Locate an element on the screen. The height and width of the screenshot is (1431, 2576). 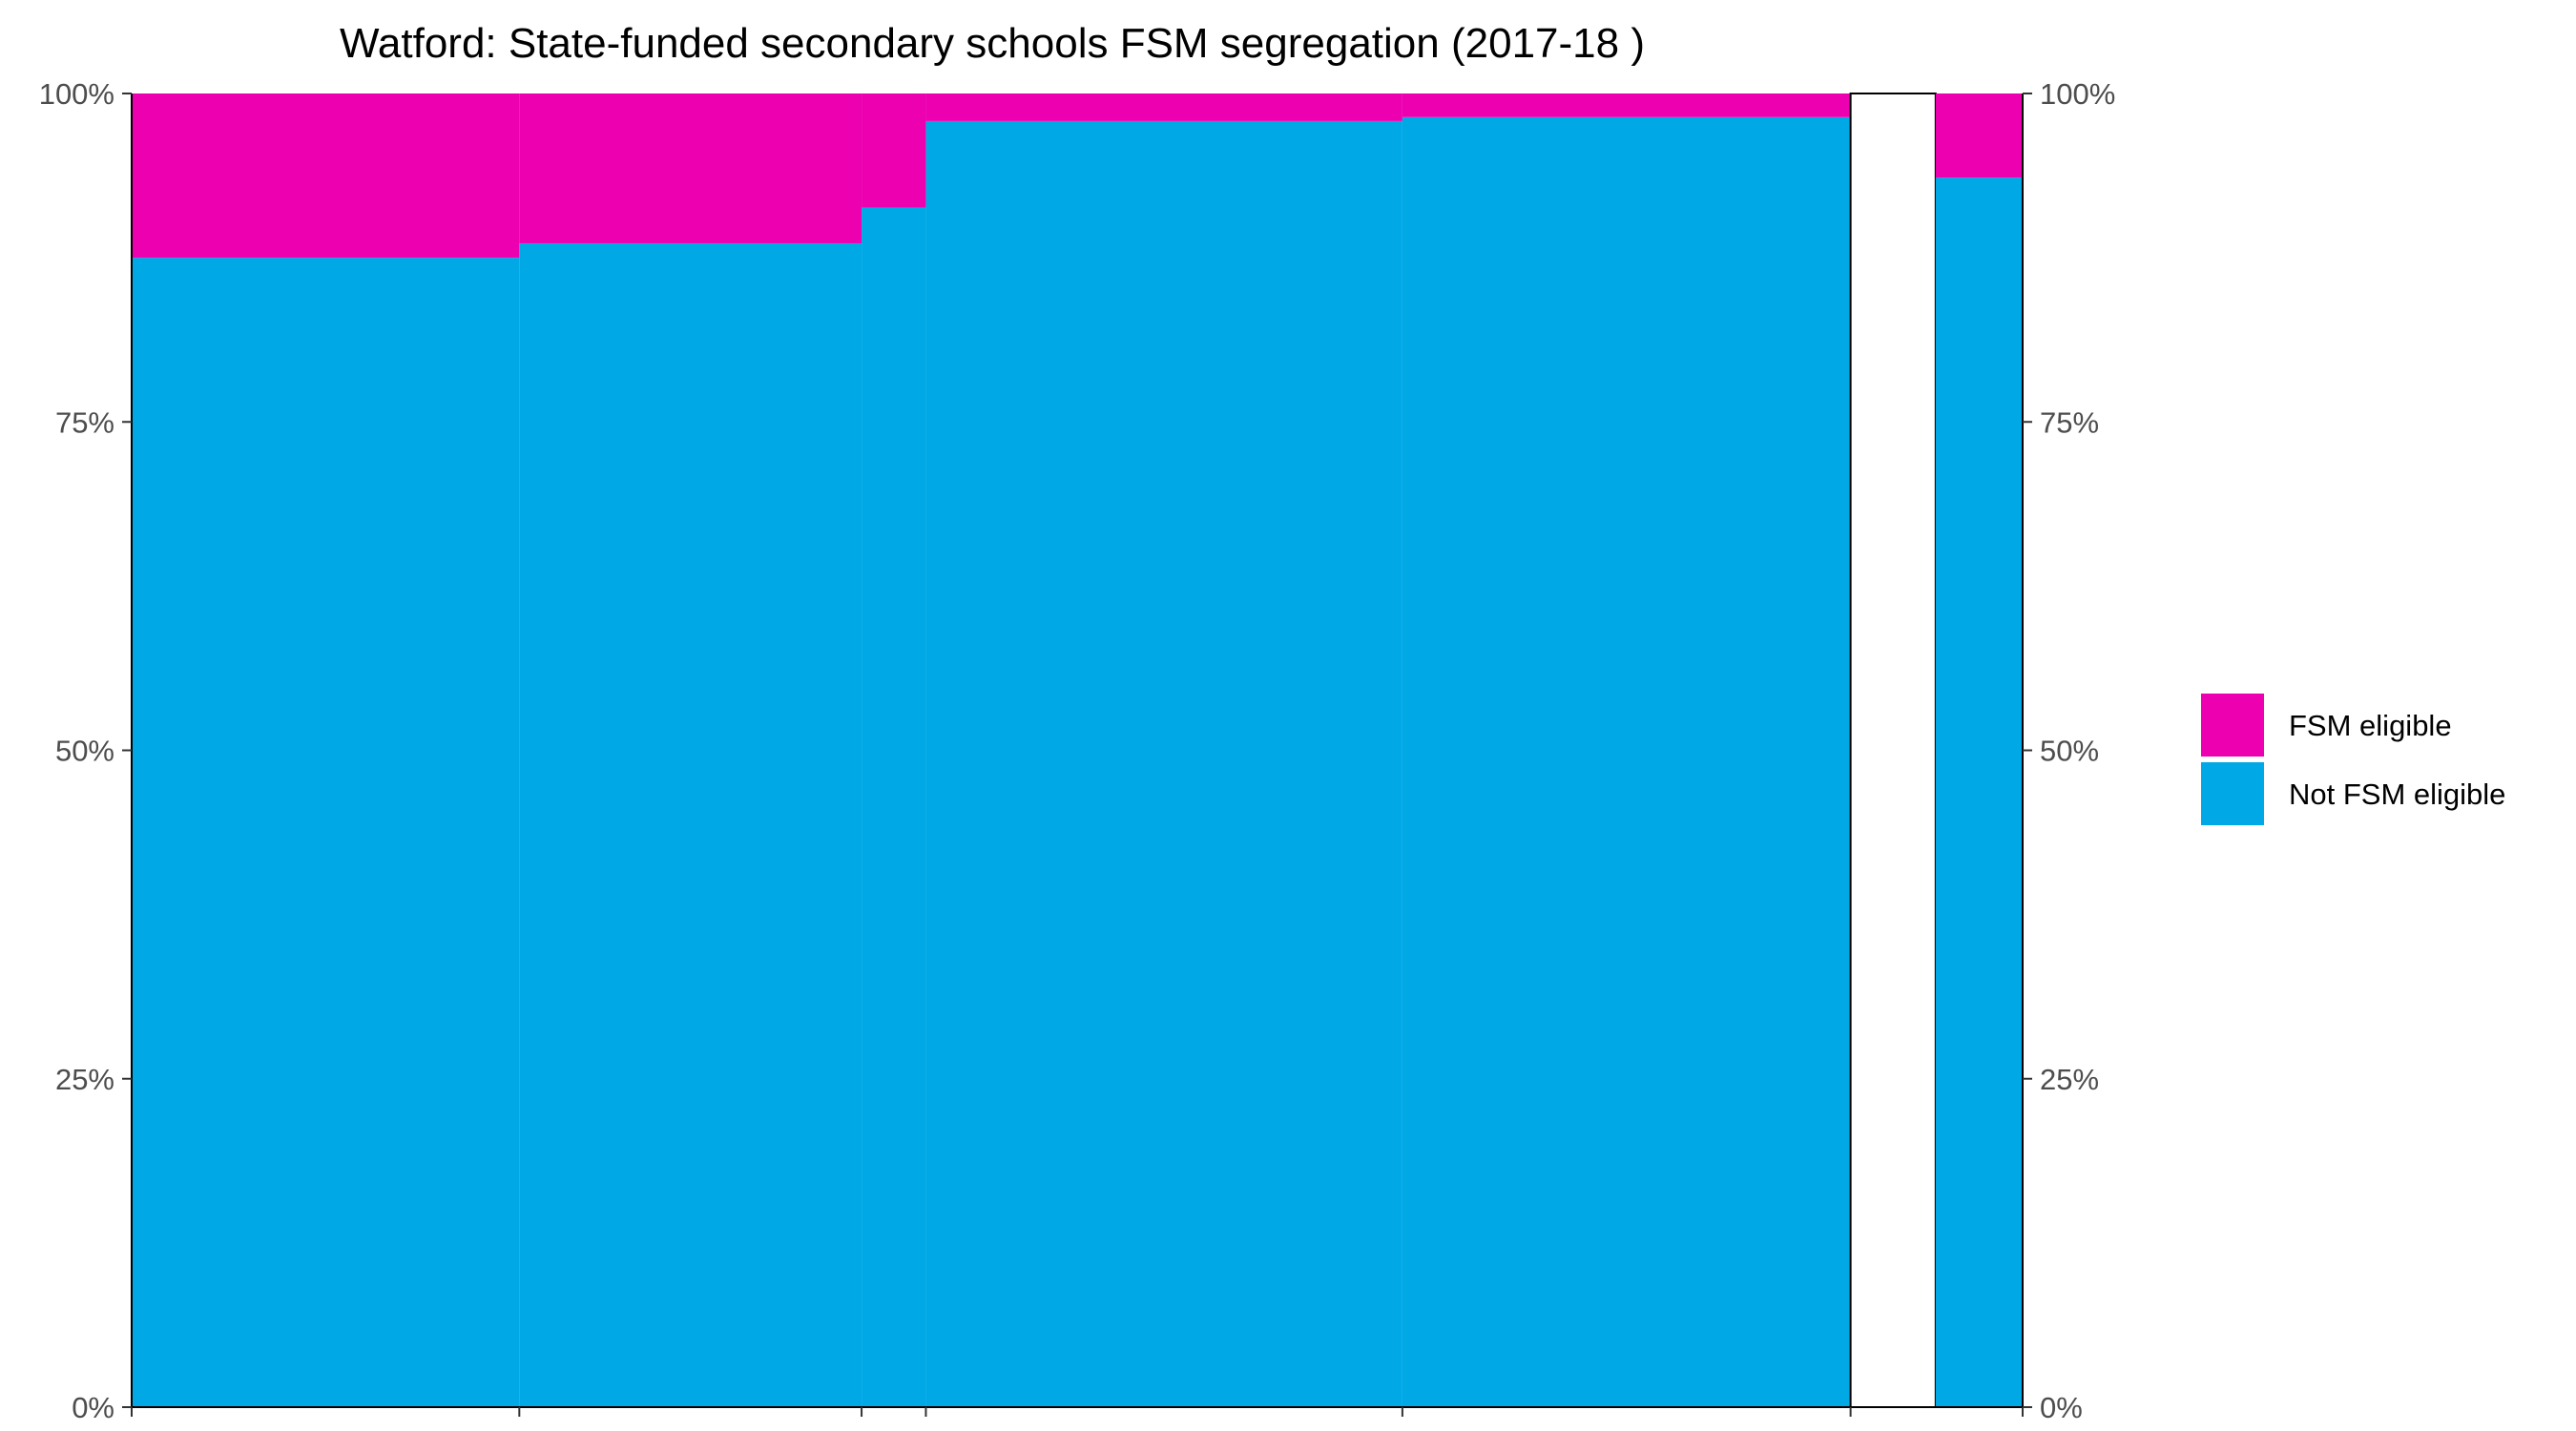
right-y-tick-label: 75% is located at coordinates (2069, 422).